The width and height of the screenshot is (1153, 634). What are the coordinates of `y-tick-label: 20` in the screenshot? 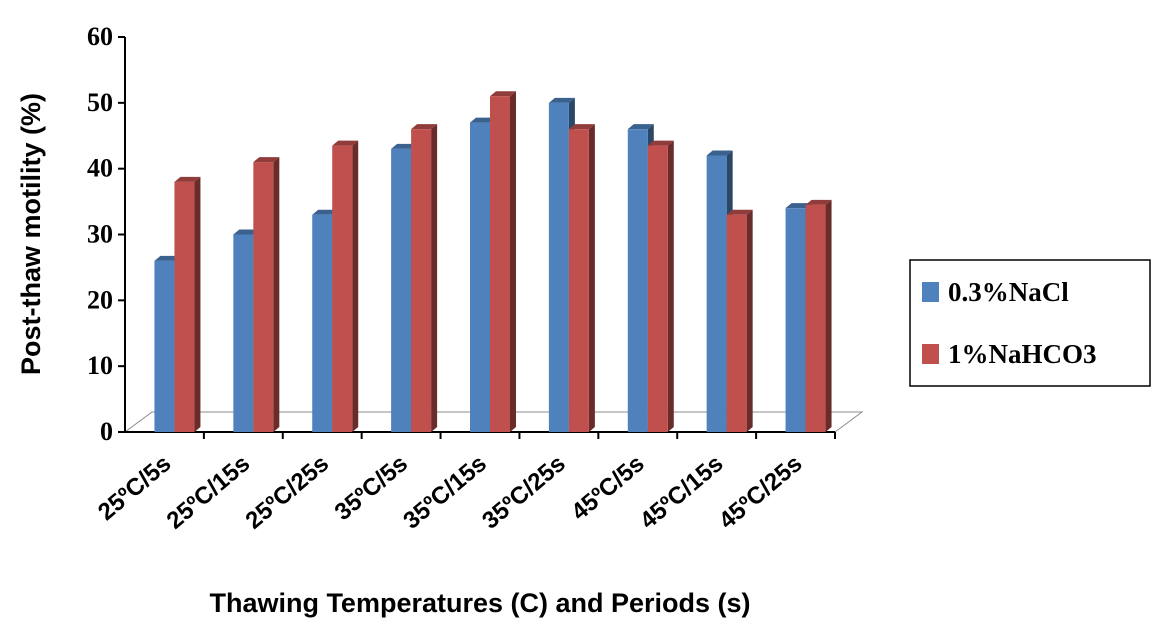 It's located at (100, 299).